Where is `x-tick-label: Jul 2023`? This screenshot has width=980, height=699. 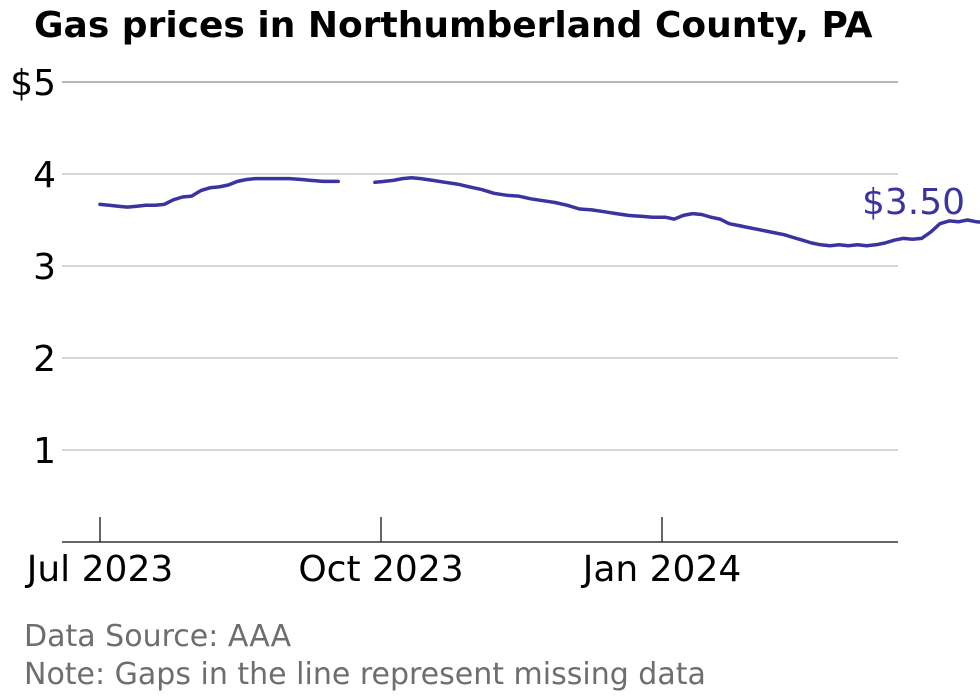
x-tick-label: Jul 2023 is located at coordinates (99, 569).